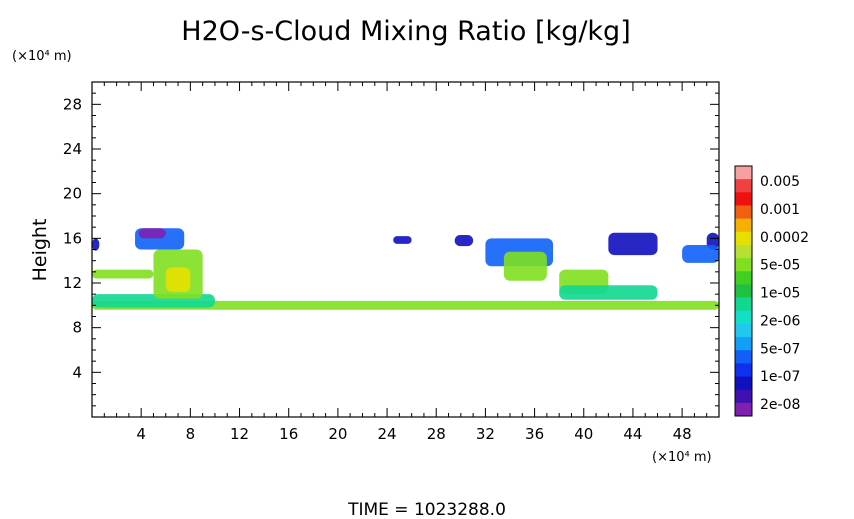 The height and width of the screenshot is (519, 854). Describe the element at coordinates (72, 149) in the screenshot. I see `y-tick-label: 24` at that location.